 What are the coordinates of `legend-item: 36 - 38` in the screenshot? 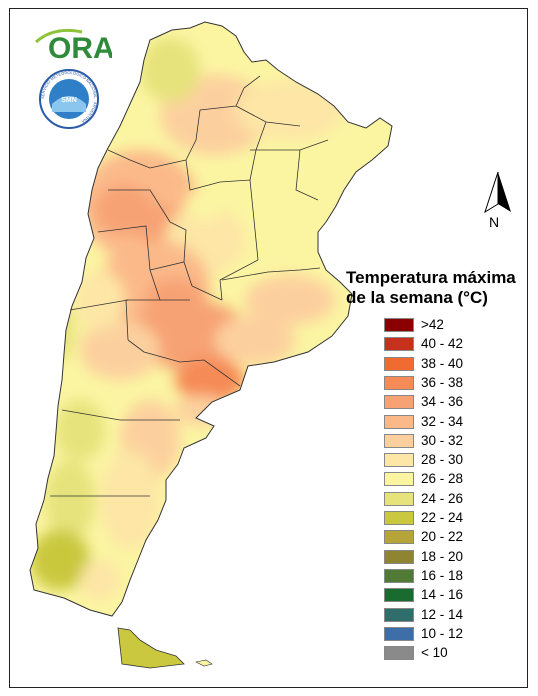 It's located at (454, 382).